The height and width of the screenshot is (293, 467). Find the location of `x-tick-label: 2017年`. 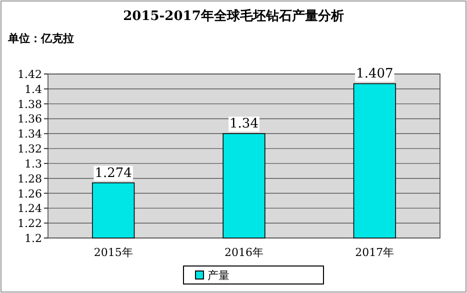

x-tick-label: 2017年 is located at coordinates (374, 252).